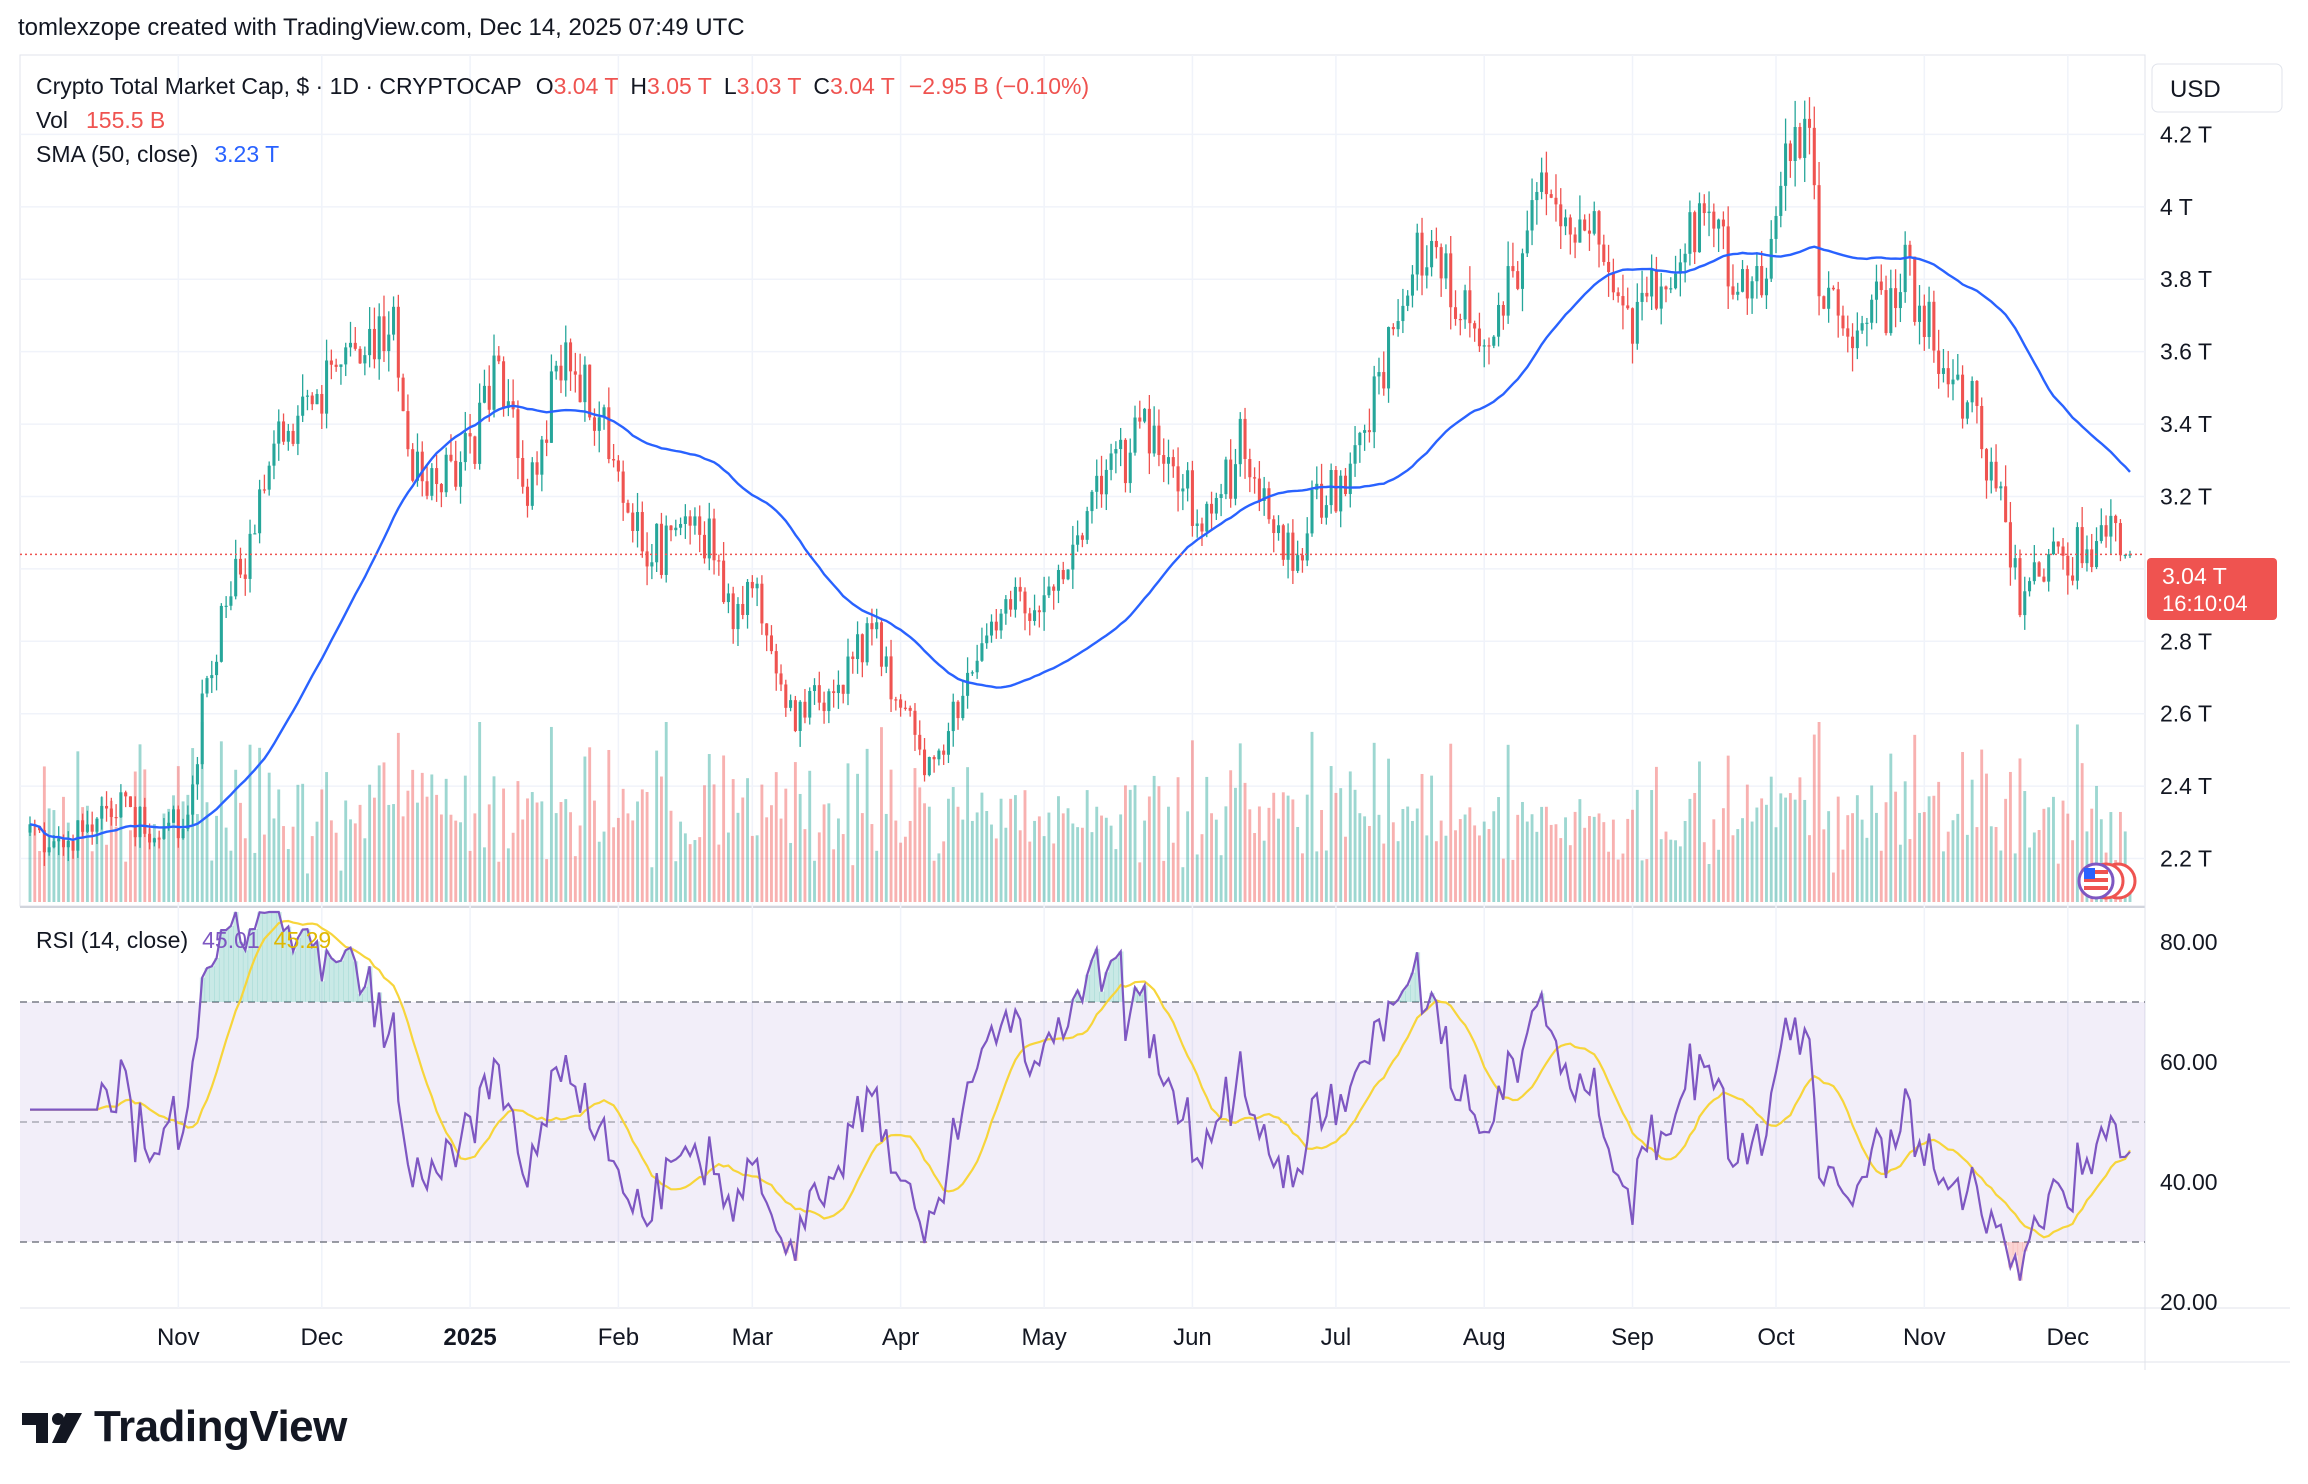 The height and width of the screenshot is (1484, 2308). Describe the element at coordinates (2195, 89) in the screenshot. I see `currency-button: USD` at that location.